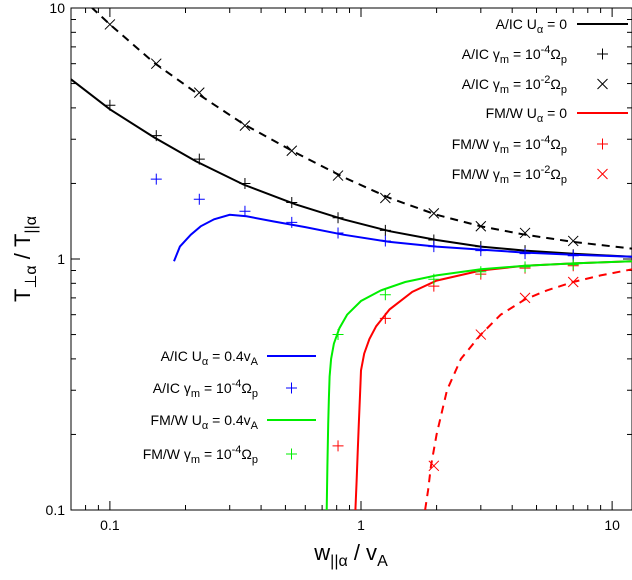  What do you see at coordinates (361, 525) in the screenshot?
I see `x-tick-label: 1` at bounding box center [361, 525].